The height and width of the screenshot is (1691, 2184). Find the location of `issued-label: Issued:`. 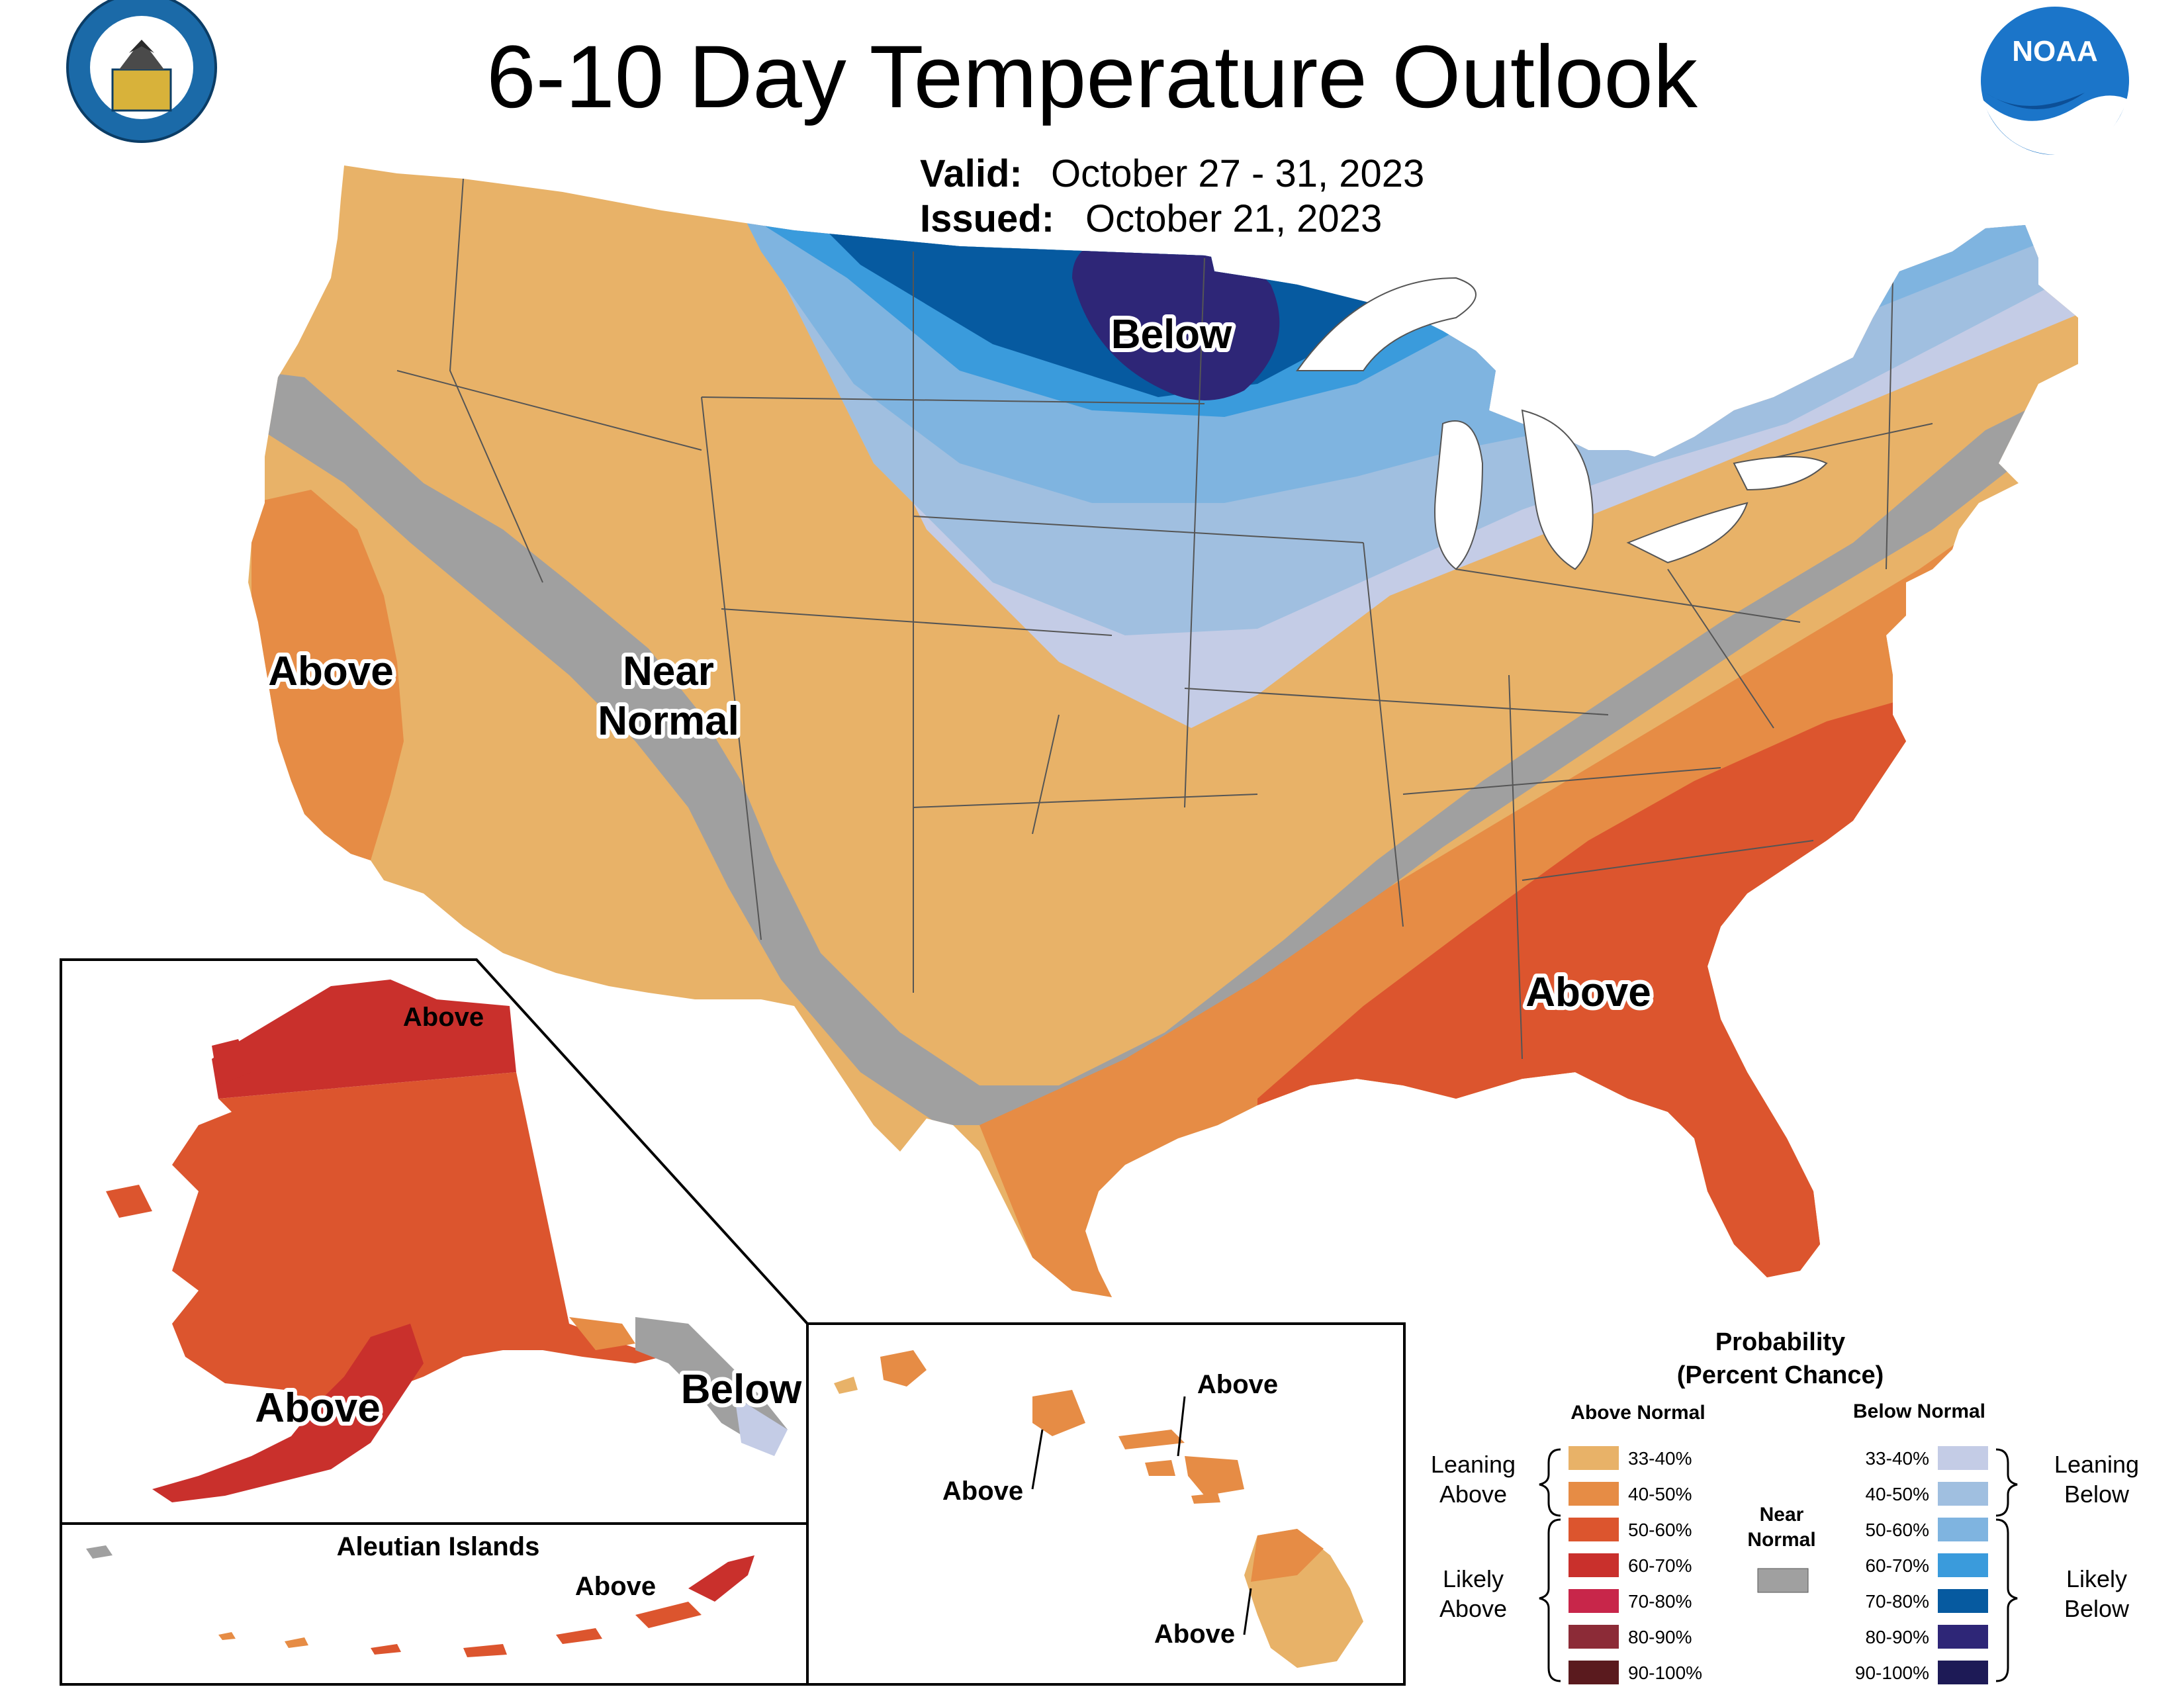

issued-label: Issued: is located at coordinates (987, 219).